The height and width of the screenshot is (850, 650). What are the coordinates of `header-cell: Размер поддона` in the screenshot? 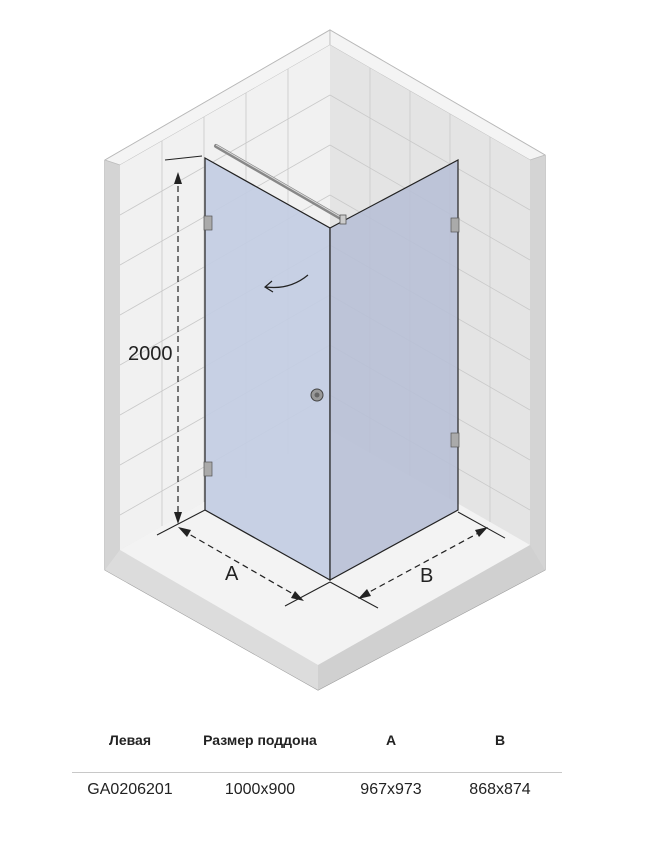 It's located at (260, 740).